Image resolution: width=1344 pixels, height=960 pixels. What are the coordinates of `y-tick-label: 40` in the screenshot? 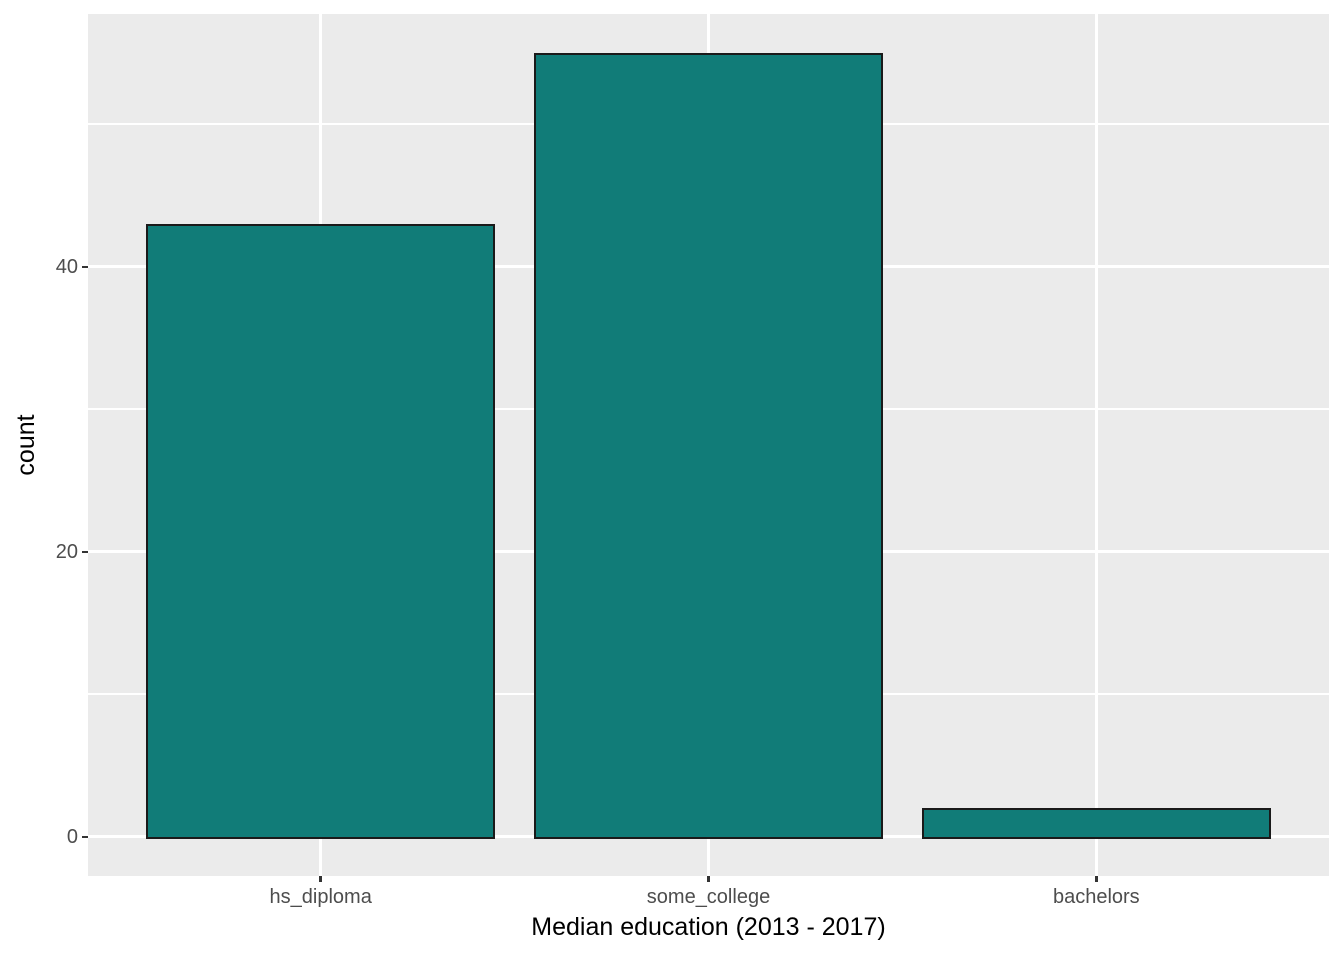 It's located at (66, 266).